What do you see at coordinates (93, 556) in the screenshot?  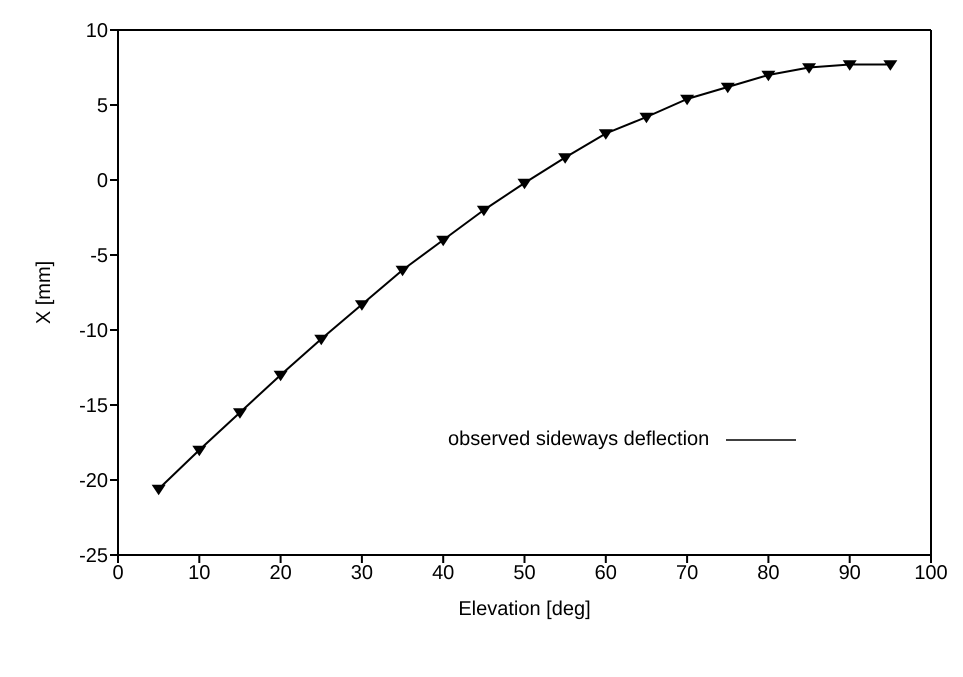 I see `y-tick-label: -25` at bounding box center [93, 556].